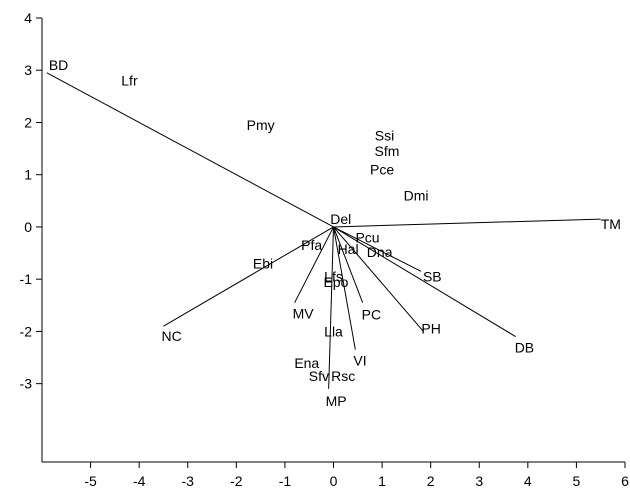 The width and height of the screenshot is (630, 500). What do you see at coordinates (371, 315) in the screenshot?
I see `vector-label-pc: PC` at bounding box center [371, 315].